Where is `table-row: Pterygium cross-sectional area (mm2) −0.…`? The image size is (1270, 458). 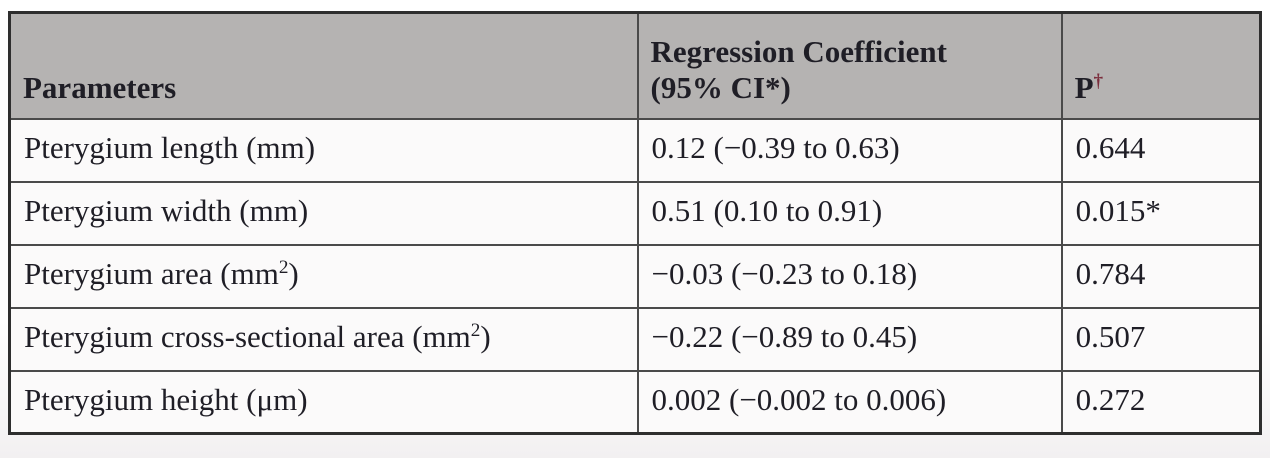 table-row: Pterygium cross-sectional area (mm2) −0.… is located at coordinates (635, 339).